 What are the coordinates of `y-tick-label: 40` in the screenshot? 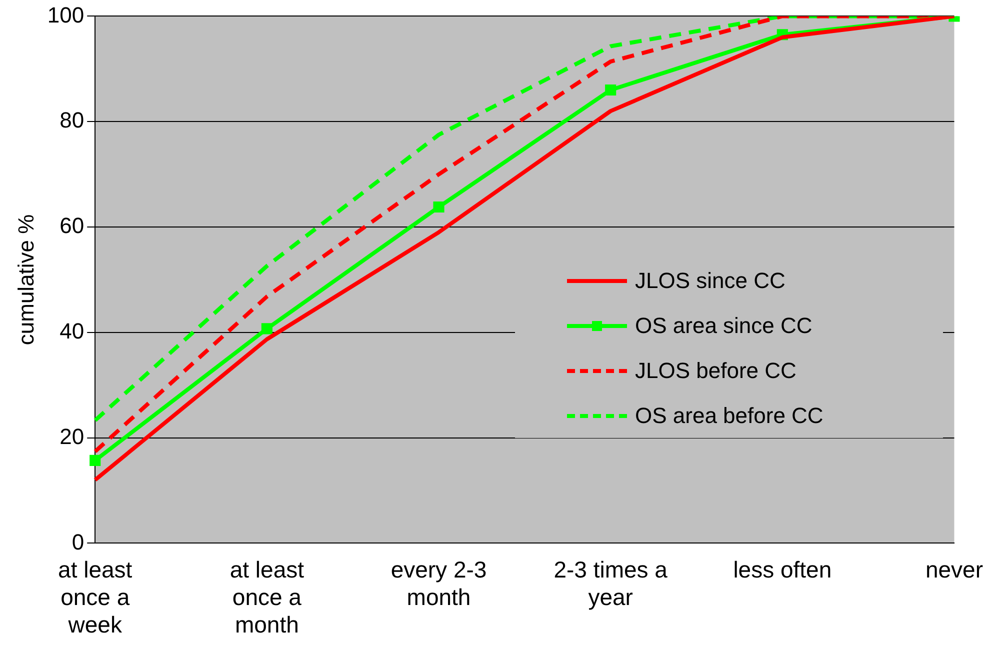 It's located at (72, 331).